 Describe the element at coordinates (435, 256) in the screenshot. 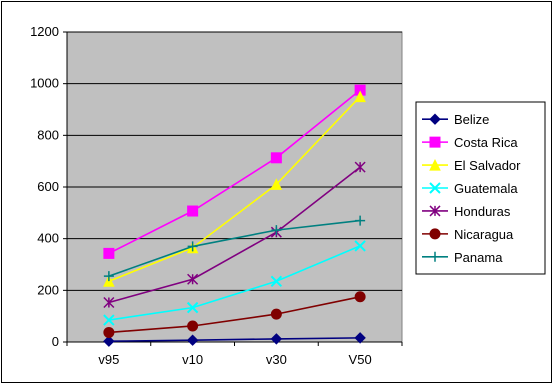

I see `legend-marker-panama` at that location.